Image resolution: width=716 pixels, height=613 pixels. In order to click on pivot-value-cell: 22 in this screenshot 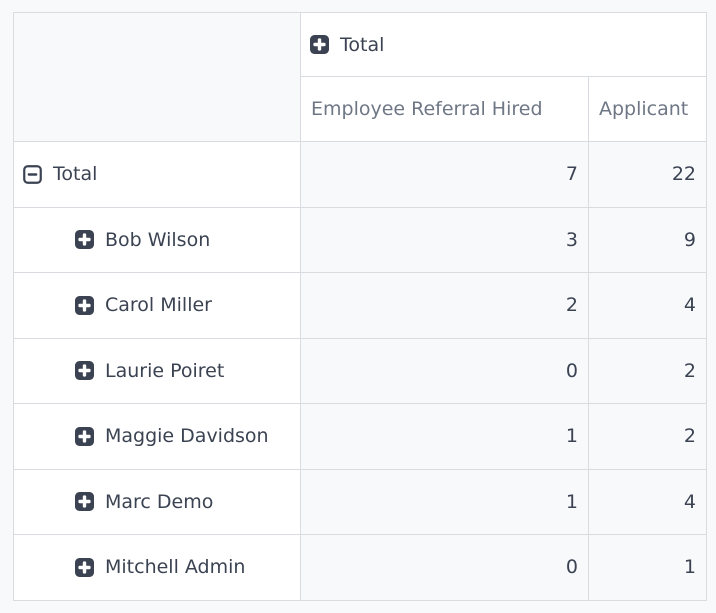, I will do `click(647, 174)`.